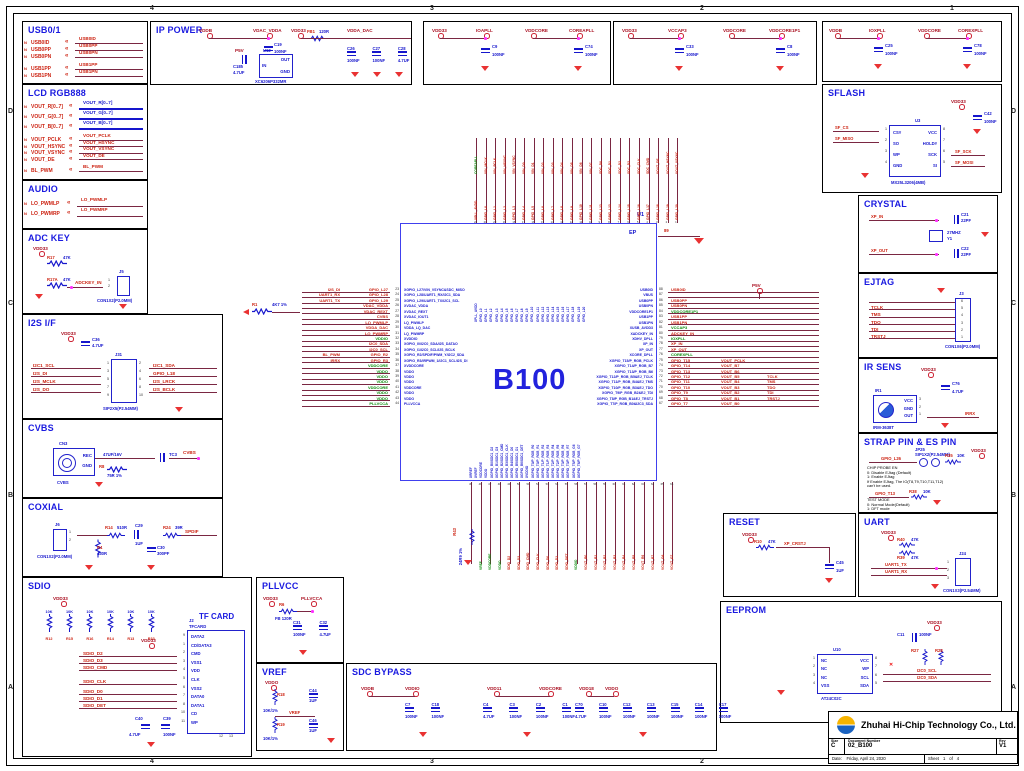 The height and width of the screenshot is (771, 1024). I want to click on pin-inner-name: XGPIO_T11/P_RGB_B4&EJ_TMS, so click(625, 382).